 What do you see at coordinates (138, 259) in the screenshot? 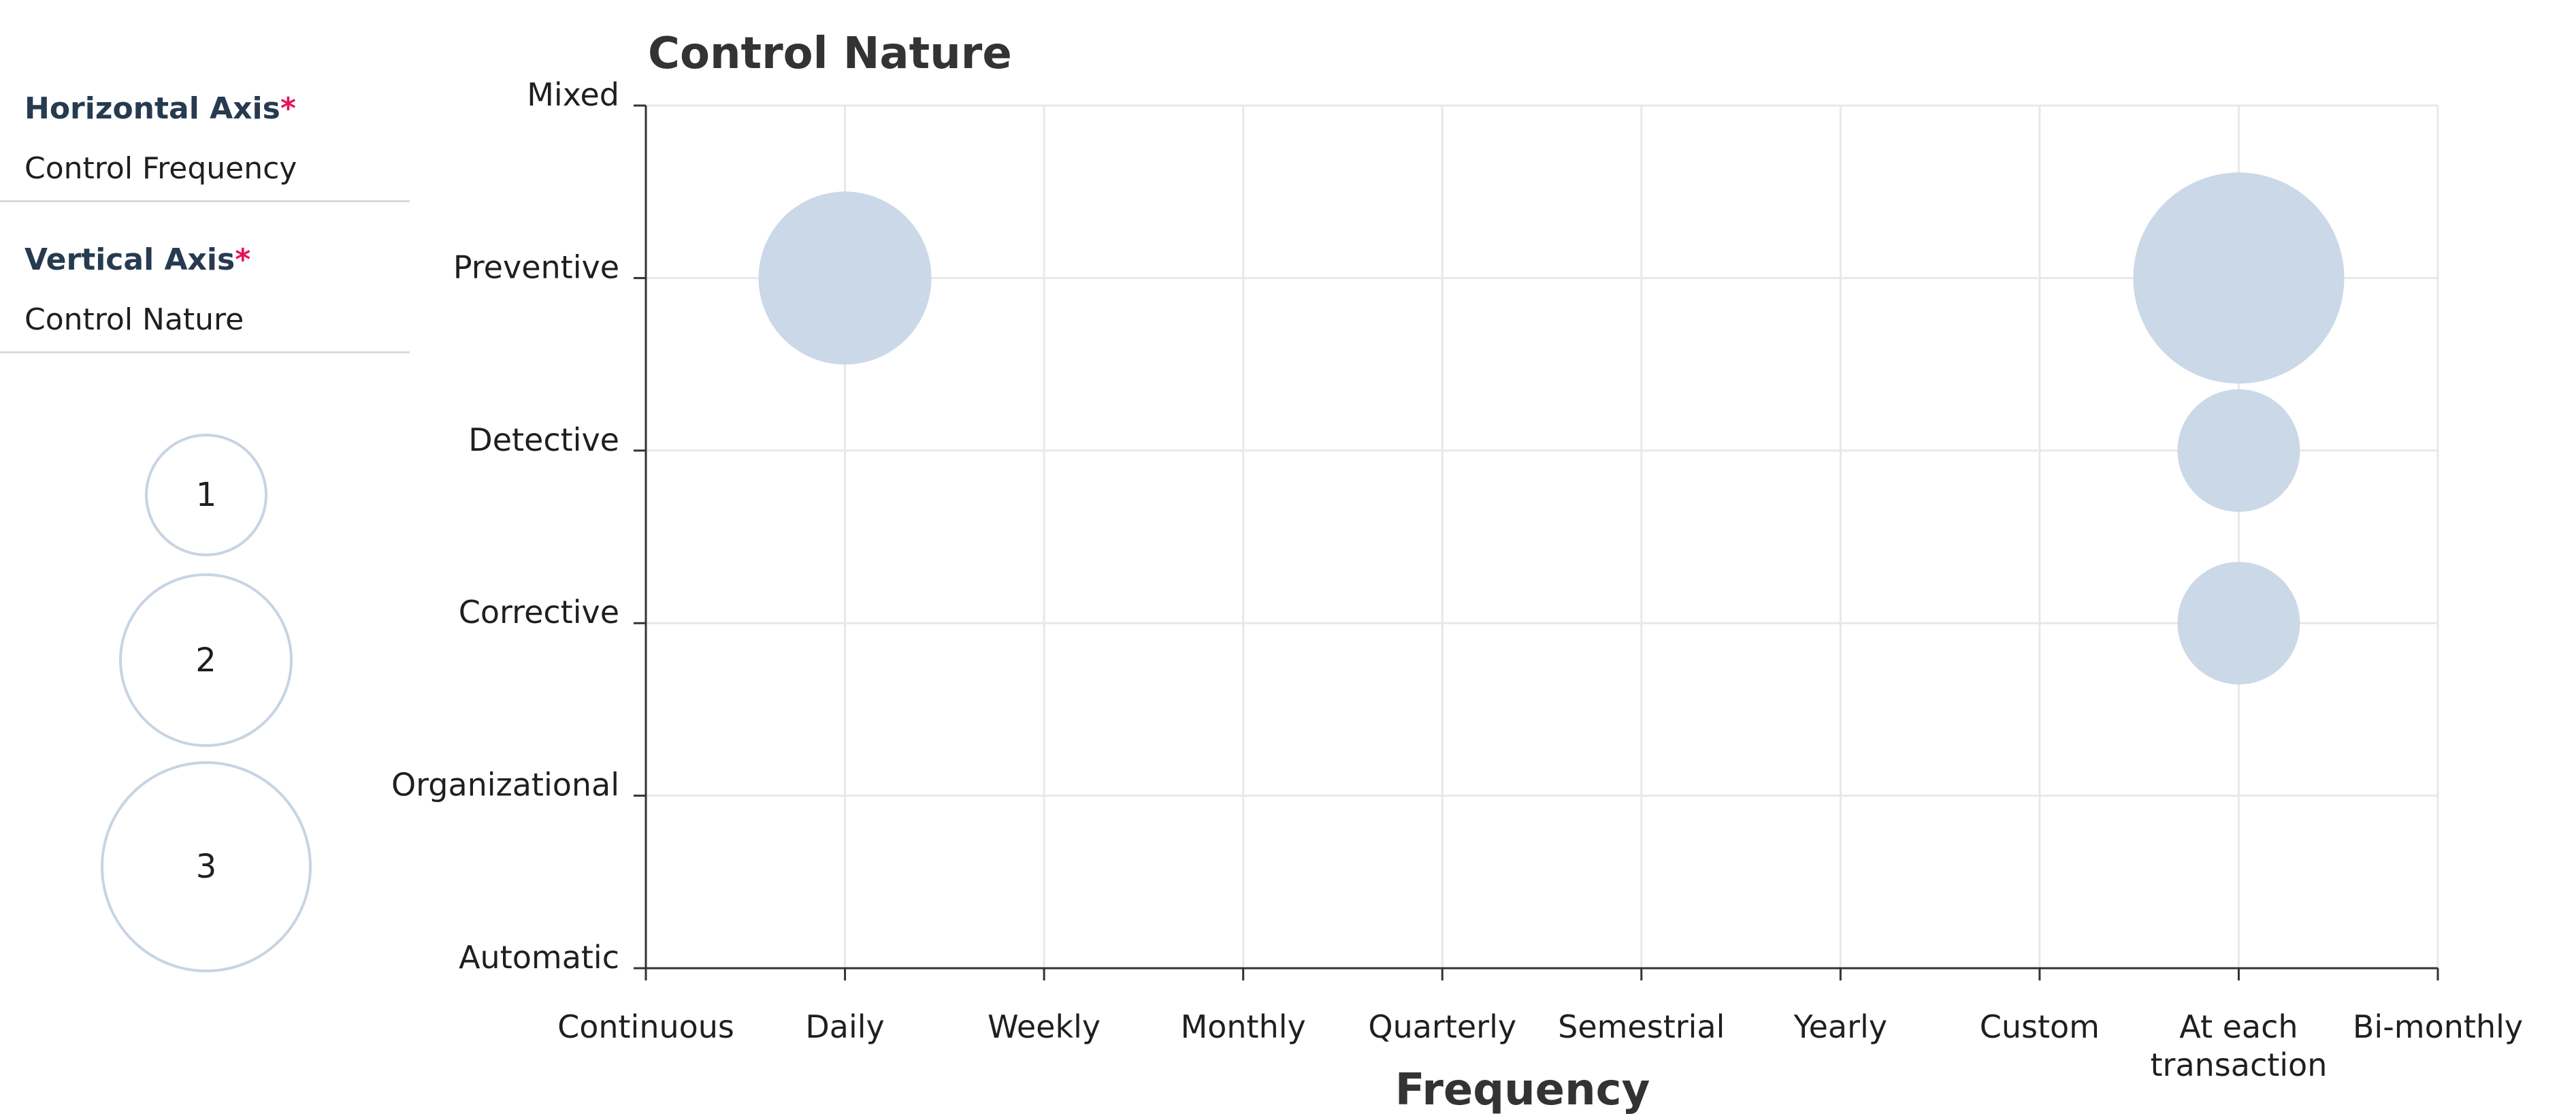
I see `vertical-axis-label: Vertical Axis*` at bounding box center [138, 259].